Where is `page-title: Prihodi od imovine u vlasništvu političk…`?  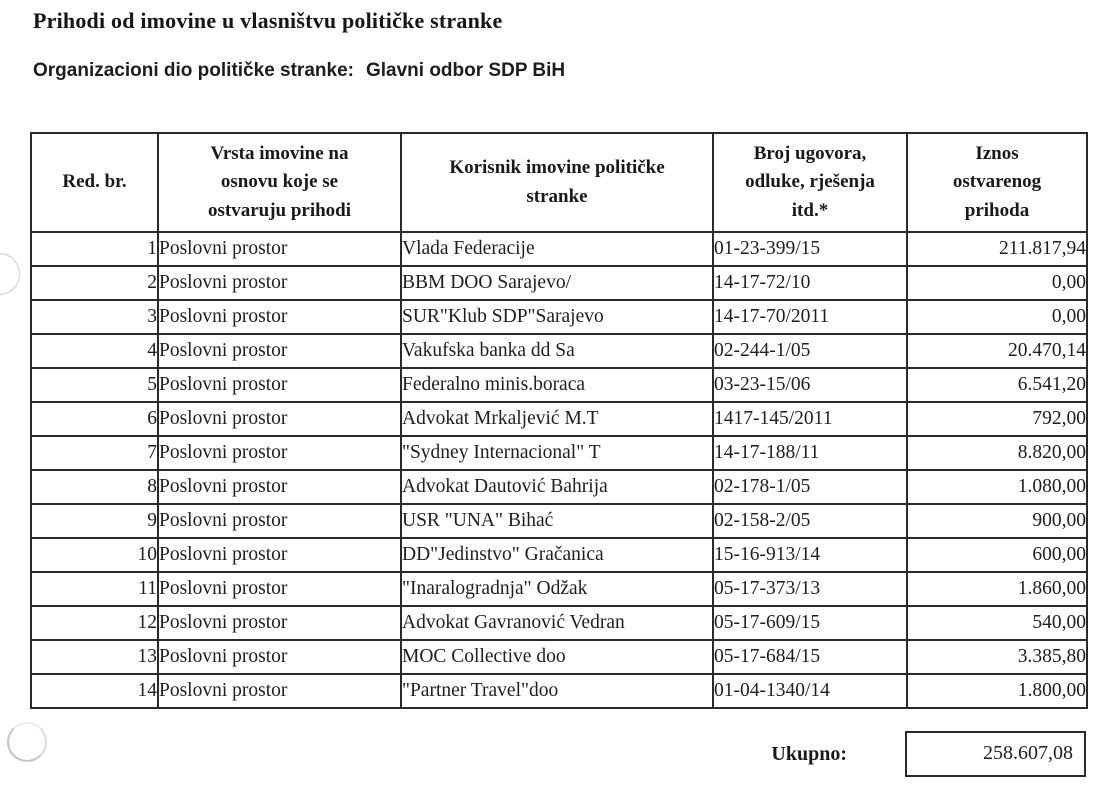
page-title: Prihodi od imovine u vlasništvu političk… is located at coordinates (268, 20).